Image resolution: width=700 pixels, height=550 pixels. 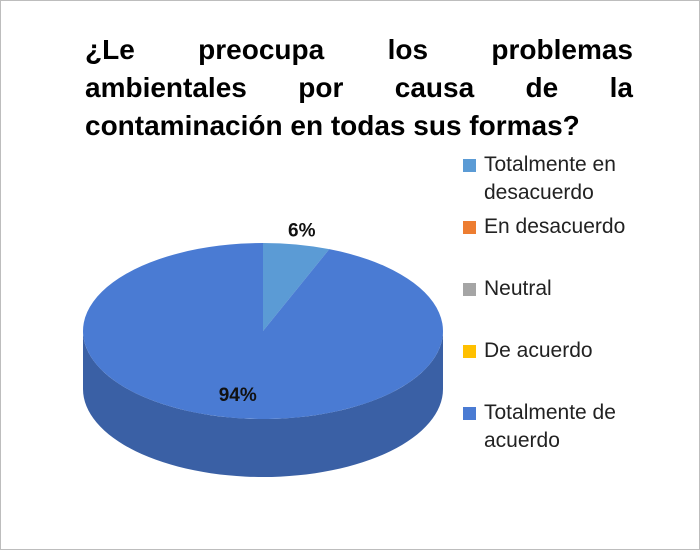 What do you see at coordinates (518, 288) in the screenshot?
I see `legend-label: Neutral` at bounding box center [518, 288].